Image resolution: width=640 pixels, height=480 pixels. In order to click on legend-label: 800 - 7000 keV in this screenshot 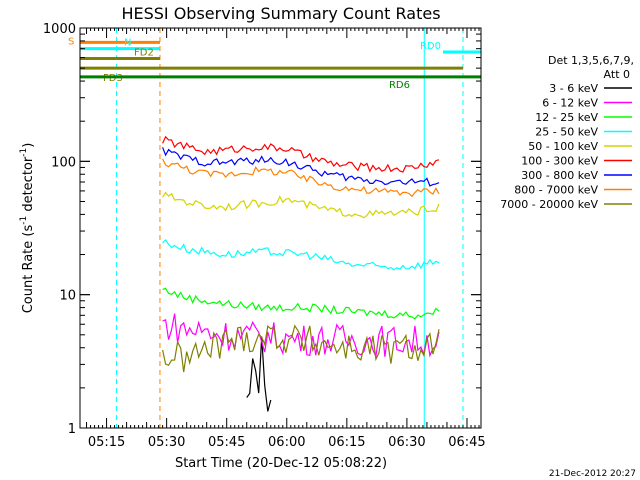, I will do `click(556, 190)`.